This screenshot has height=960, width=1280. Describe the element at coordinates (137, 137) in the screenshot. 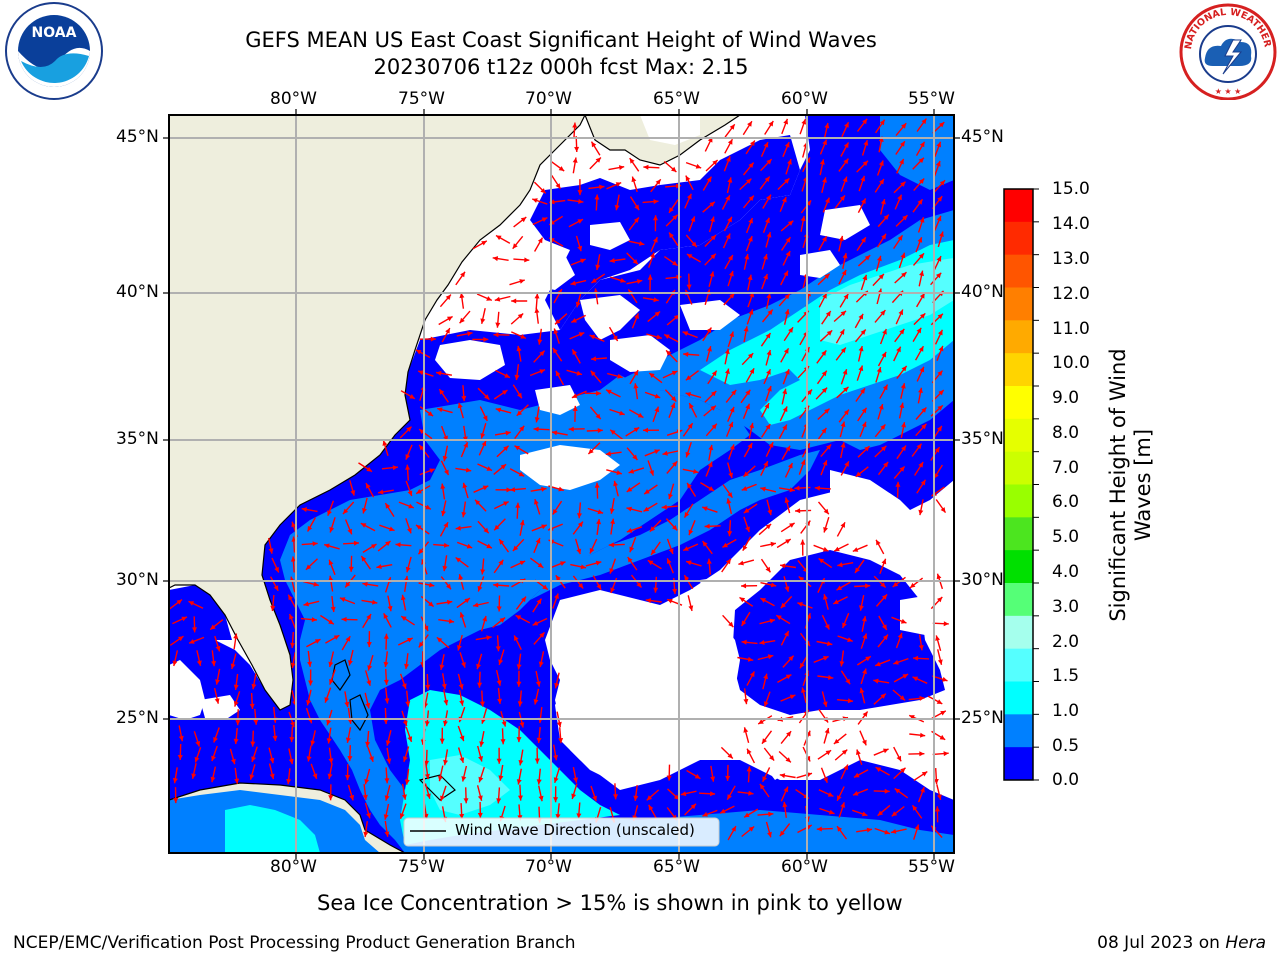

I see `lat-tick-left-45n: 45°N` at that location.